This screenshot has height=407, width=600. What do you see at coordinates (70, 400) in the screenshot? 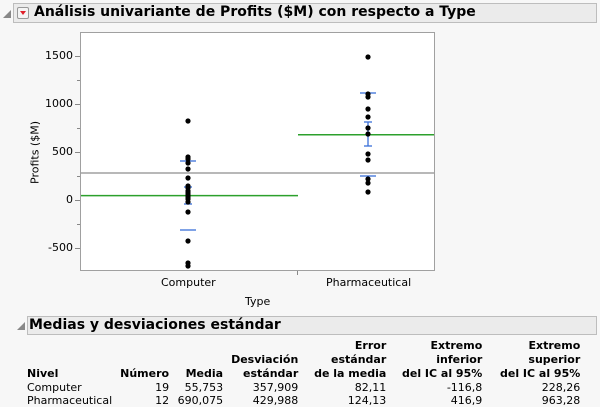
I see `cell-nivel: Pharmaceutical` at bounding box center [70, 400].